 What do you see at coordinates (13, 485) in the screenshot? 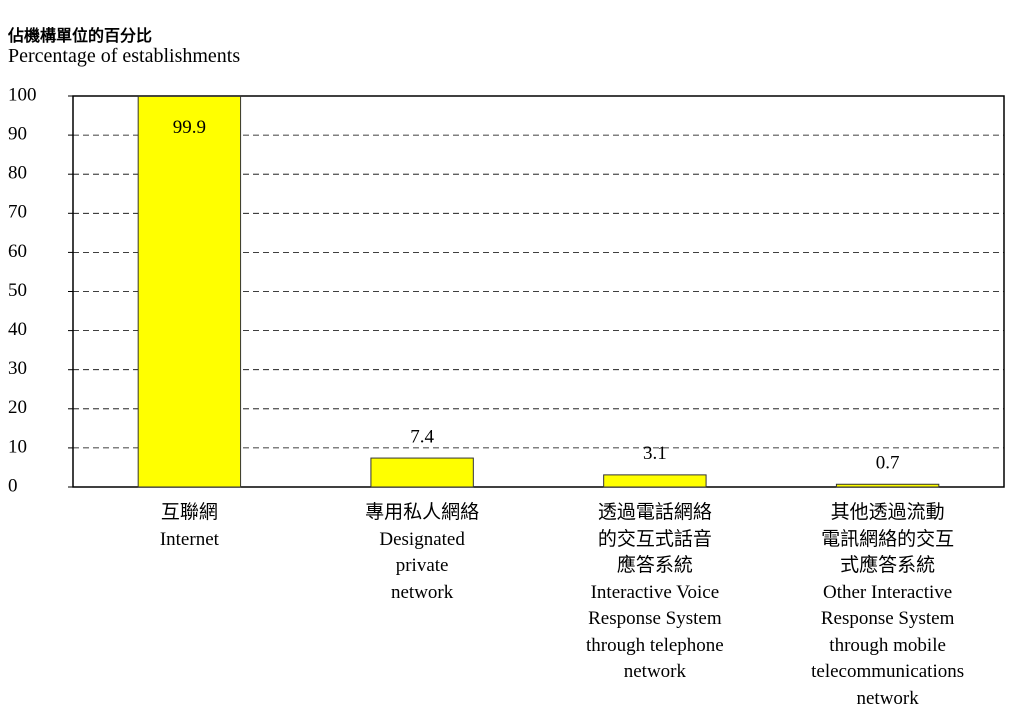
I see `y-tick-label: 0` at bounding box center [13, 485].